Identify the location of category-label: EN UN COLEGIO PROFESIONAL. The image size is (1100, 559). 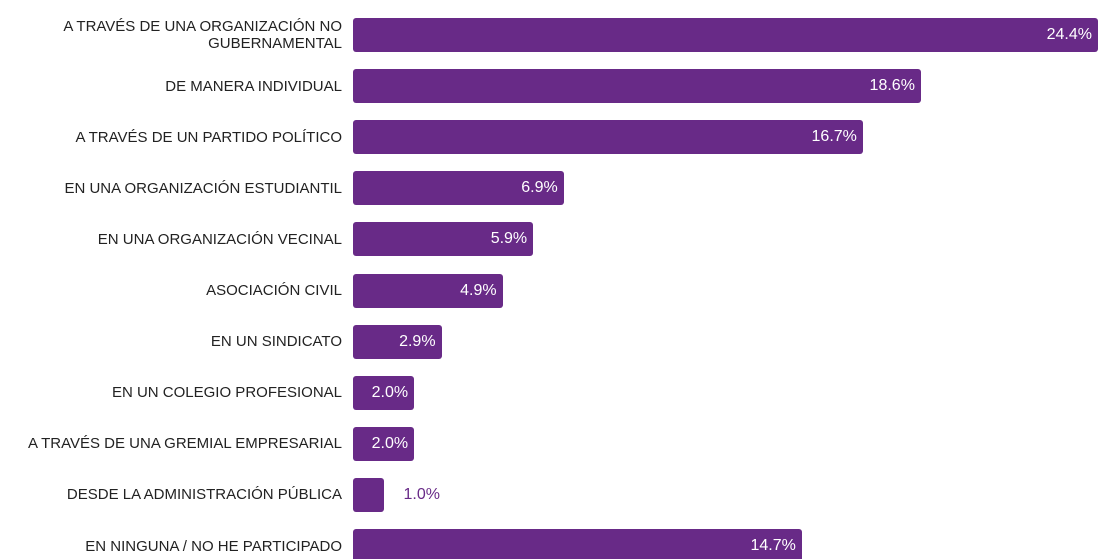
(171, 392).